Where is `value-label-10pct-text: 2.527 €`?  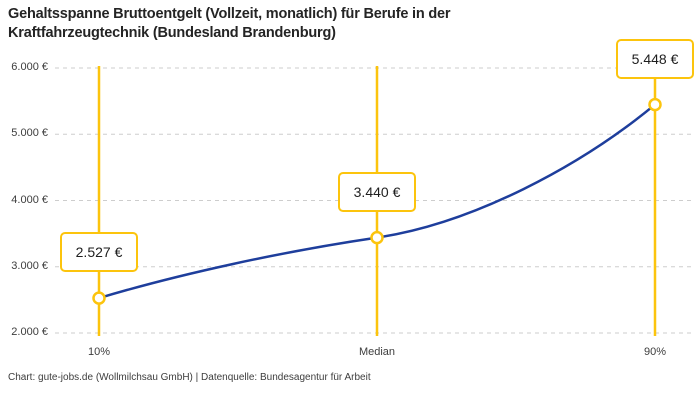 value-label-10pct-text: 2.527 € is located at coordinates (99, 252).